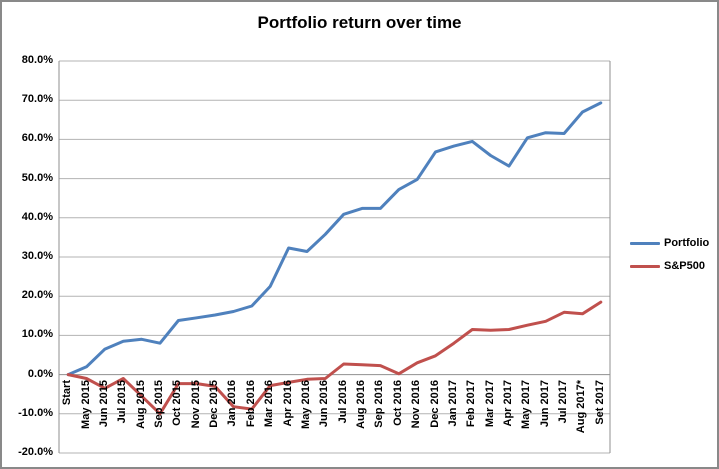 The image size is (719, 469). Describe the element at coordinates (37, 60) in the screenshot. I see `y-tick-label: 80.0%` at that location.